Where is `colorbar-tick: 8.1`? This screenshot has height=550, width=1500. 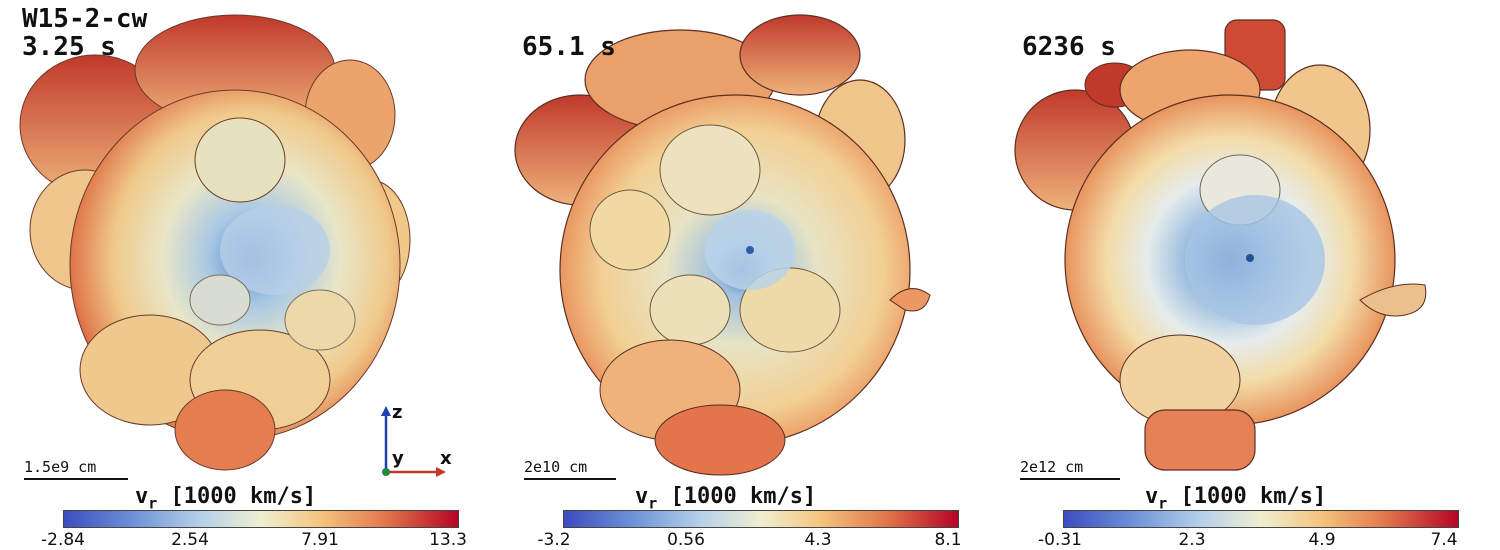
colorbar-tick: 8.1 is located at coordinates (948, 540).